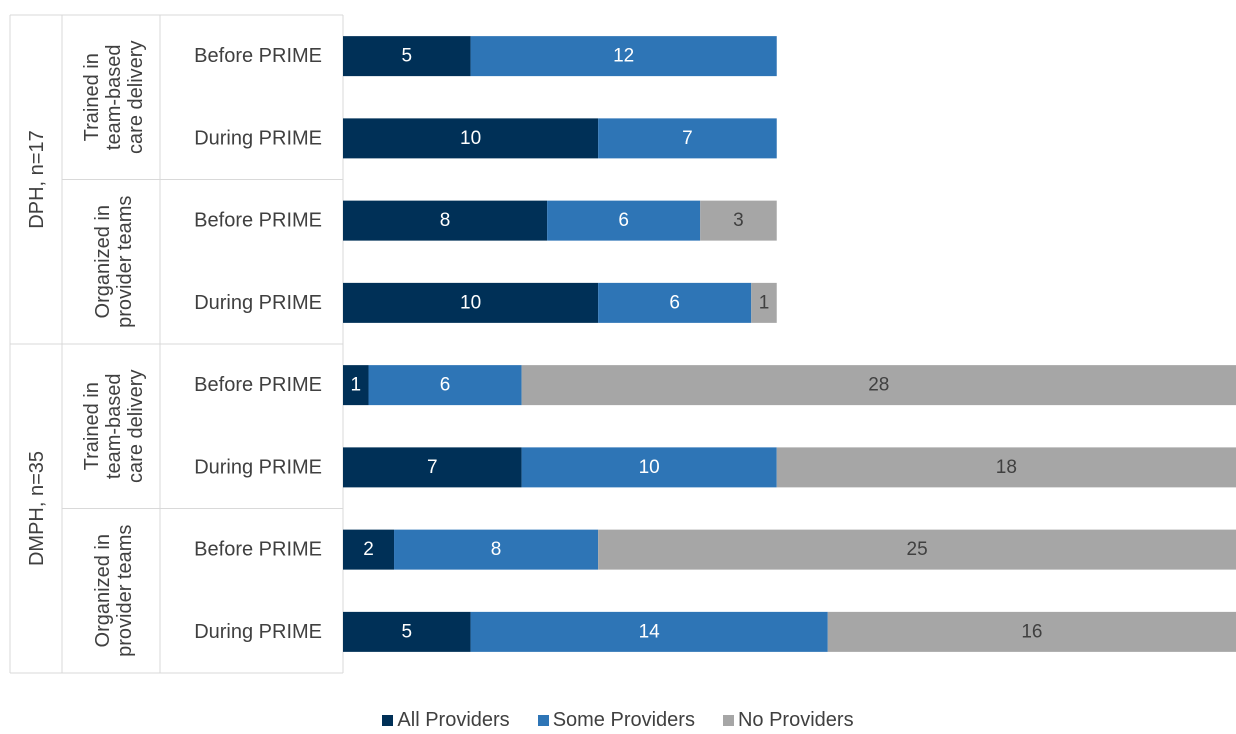 Image resolution: width=1236 pixels, height=734 pixels. I want to click on data-label: 3, so click(738, 220).